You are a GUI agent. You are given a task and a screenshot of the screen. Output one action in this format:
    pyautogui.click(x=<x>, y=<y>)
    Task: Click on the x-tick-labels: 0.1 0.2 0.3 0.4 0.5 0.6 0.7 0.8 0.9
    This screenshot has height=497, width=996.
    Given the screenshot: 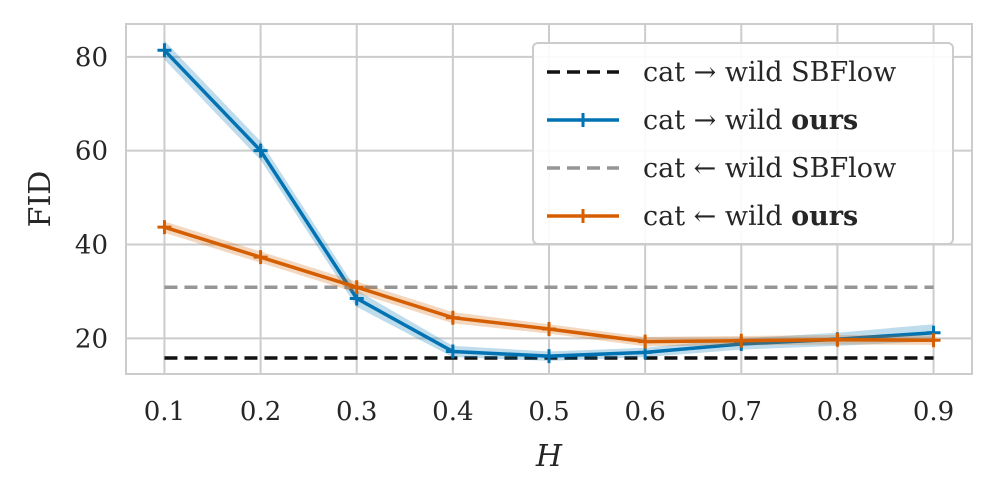 What is the action you would take?
    pyautogui.click(x=549, y=412)
    